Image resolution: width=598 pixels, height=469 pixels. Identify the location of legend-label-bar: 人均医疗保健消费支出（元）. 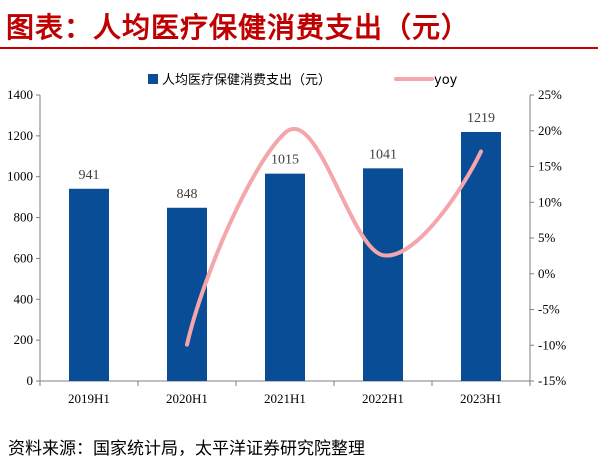
(246, 80).